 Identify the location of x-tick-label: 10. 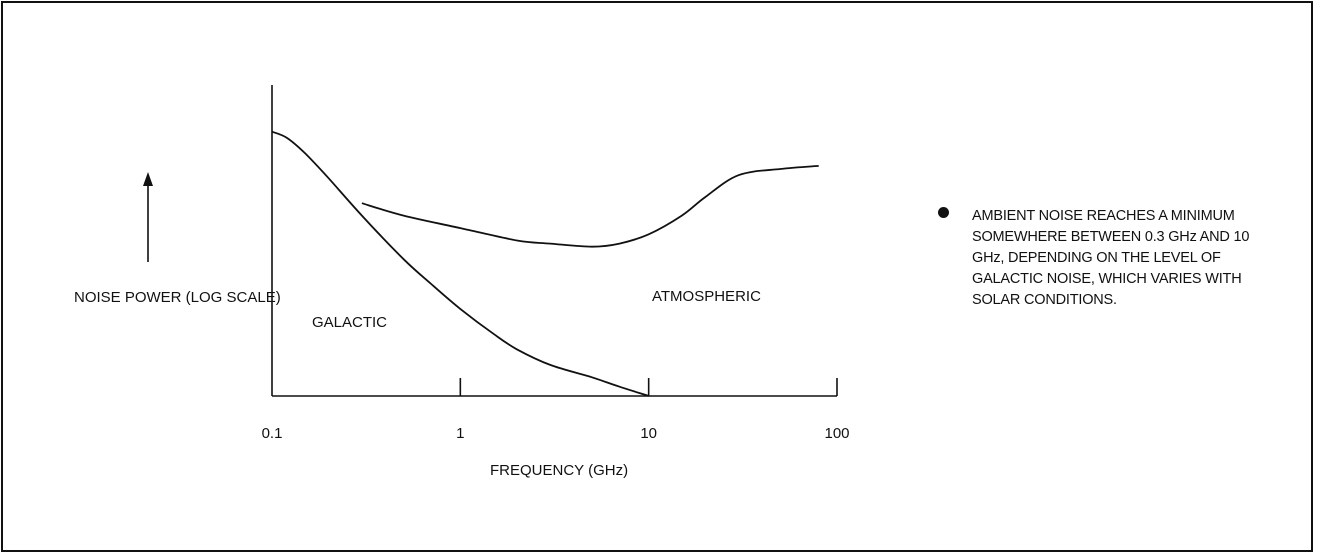
(648, 433).